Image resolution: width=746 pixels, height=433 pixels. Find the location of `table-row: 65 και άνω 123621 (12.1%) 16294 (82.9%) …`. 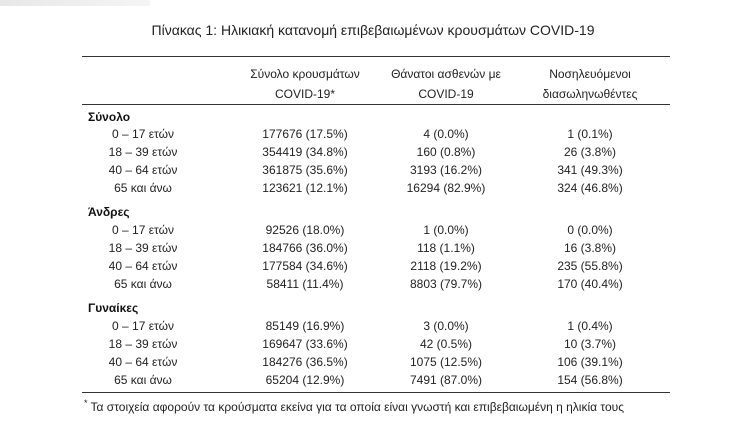

table-row: 65 και άνω 123621 (12.1%) 16294 (82.9%) … is located at coordinates (373, 190).